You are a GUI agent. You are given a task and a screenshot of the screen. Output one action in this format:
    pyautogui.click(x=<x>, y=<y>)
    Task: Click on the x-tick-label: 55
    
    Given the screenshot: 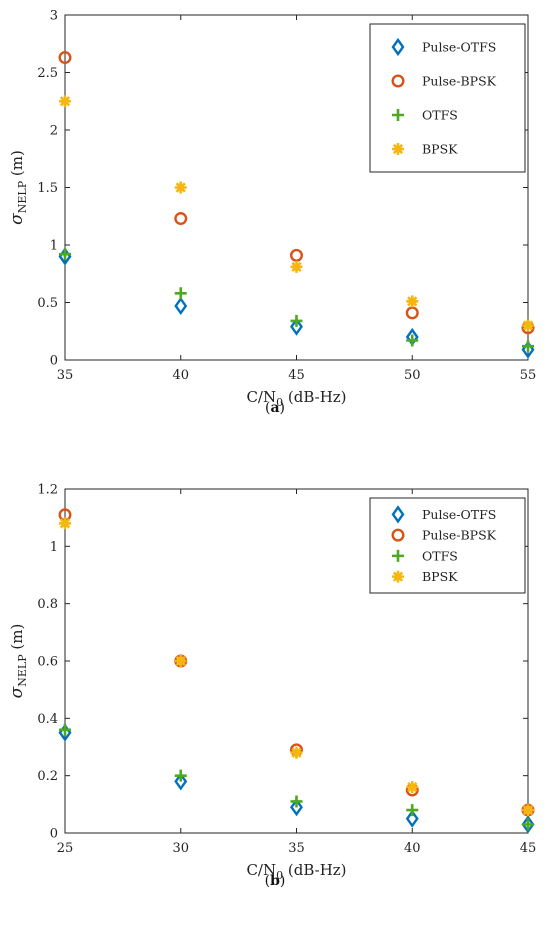 What is the action you would take?
    pyautogui.click(x=528, y=375)
    